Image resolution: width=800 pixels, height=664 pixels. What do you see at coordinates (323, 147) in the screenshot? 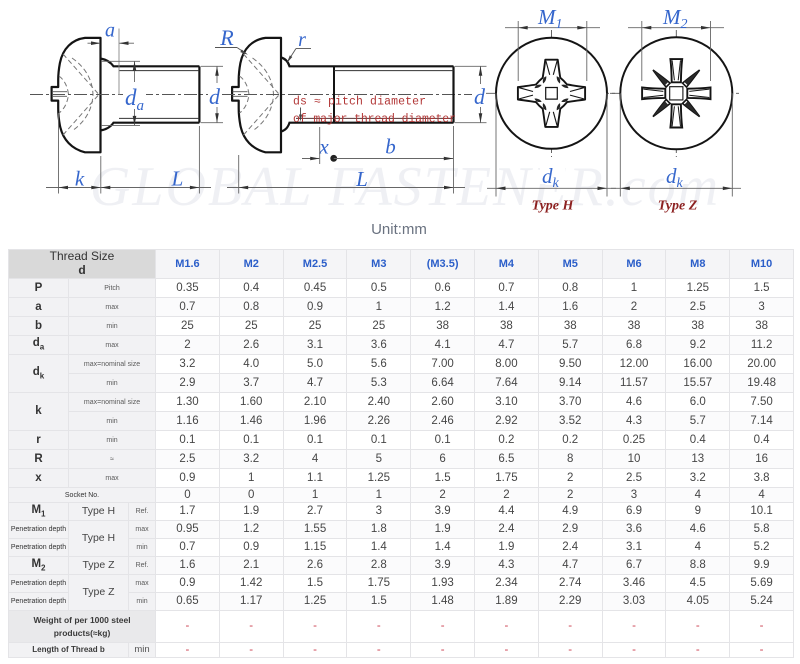
I see `svg-text: x` at bounding box center [323, 147].